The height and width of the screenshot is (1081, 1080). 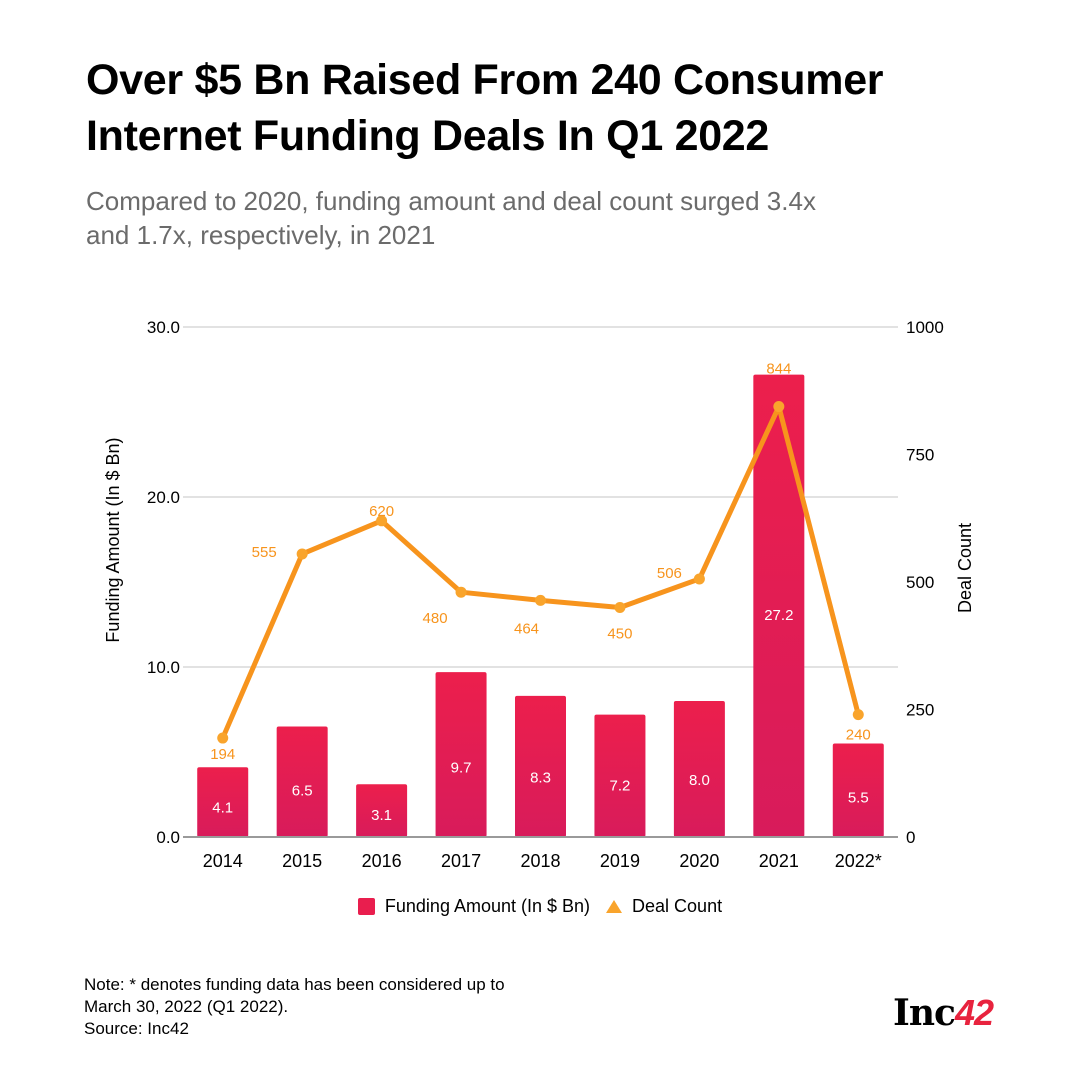 What do you see at coordinates (699, 780) in the screenshot?
I see `bar-label: 8.0` at bounding box center [699, 780].